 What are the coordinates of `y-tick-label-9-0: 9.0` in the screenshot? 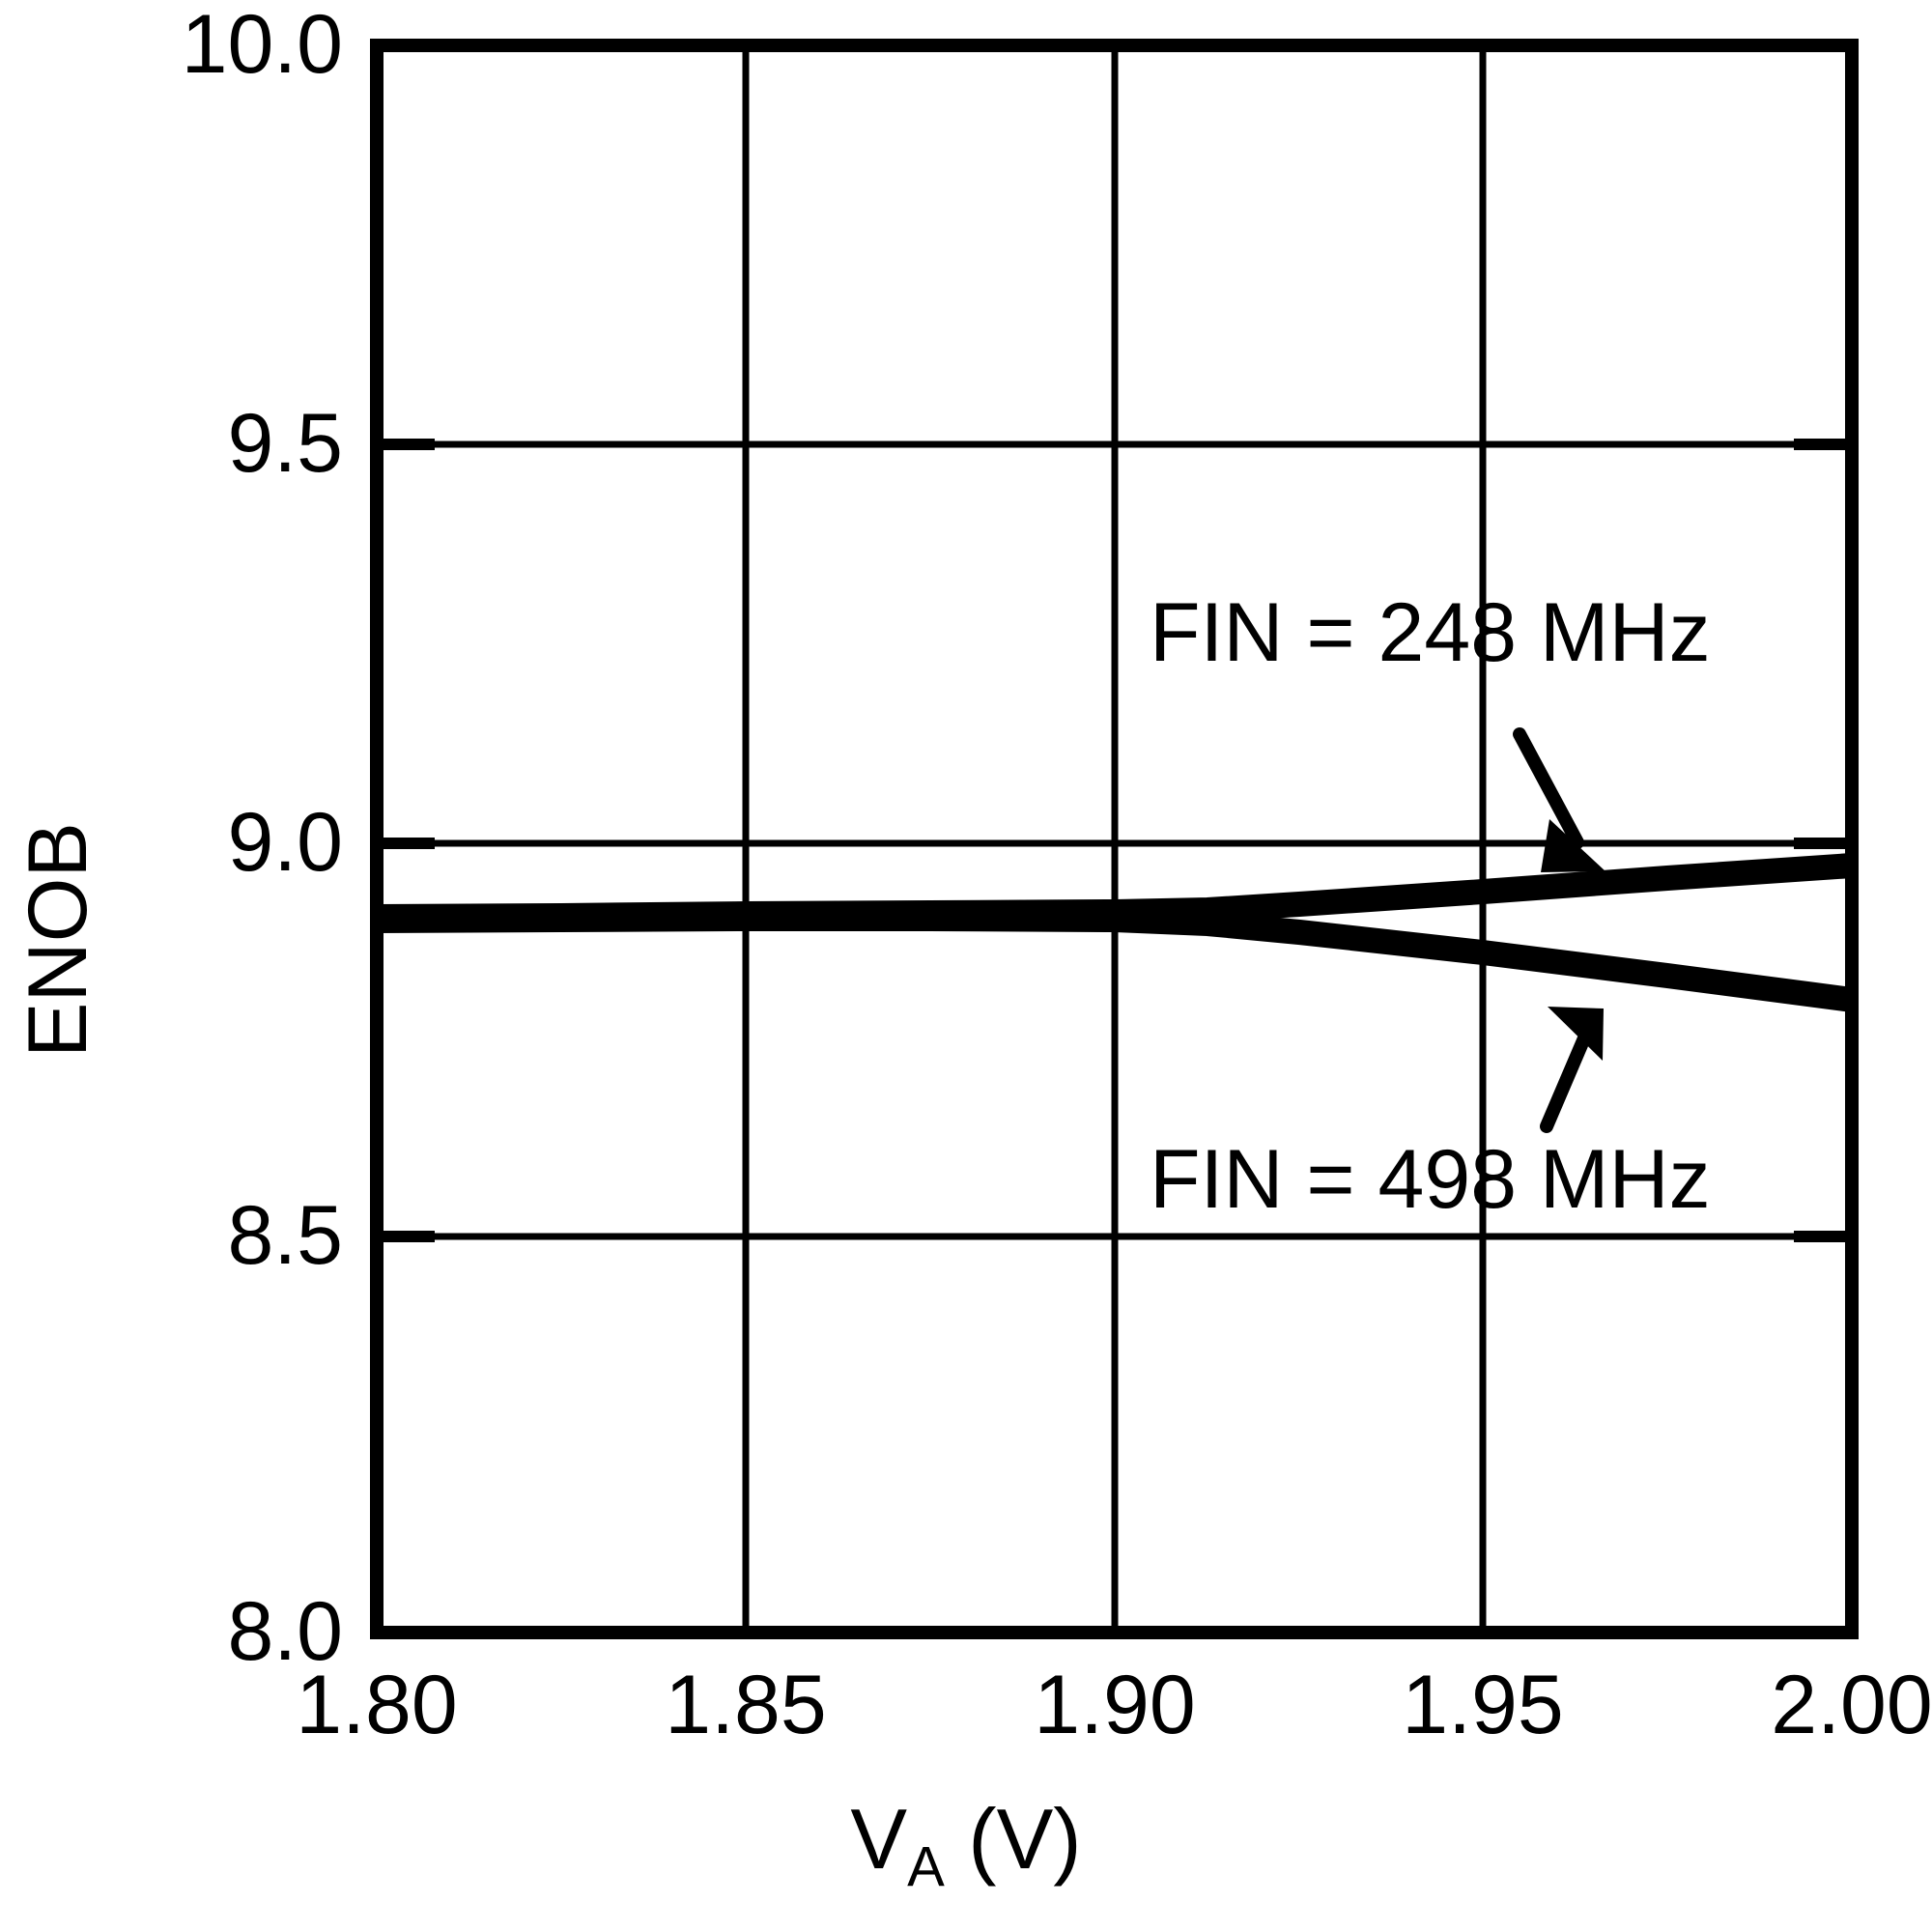 It's located at (285, 842).